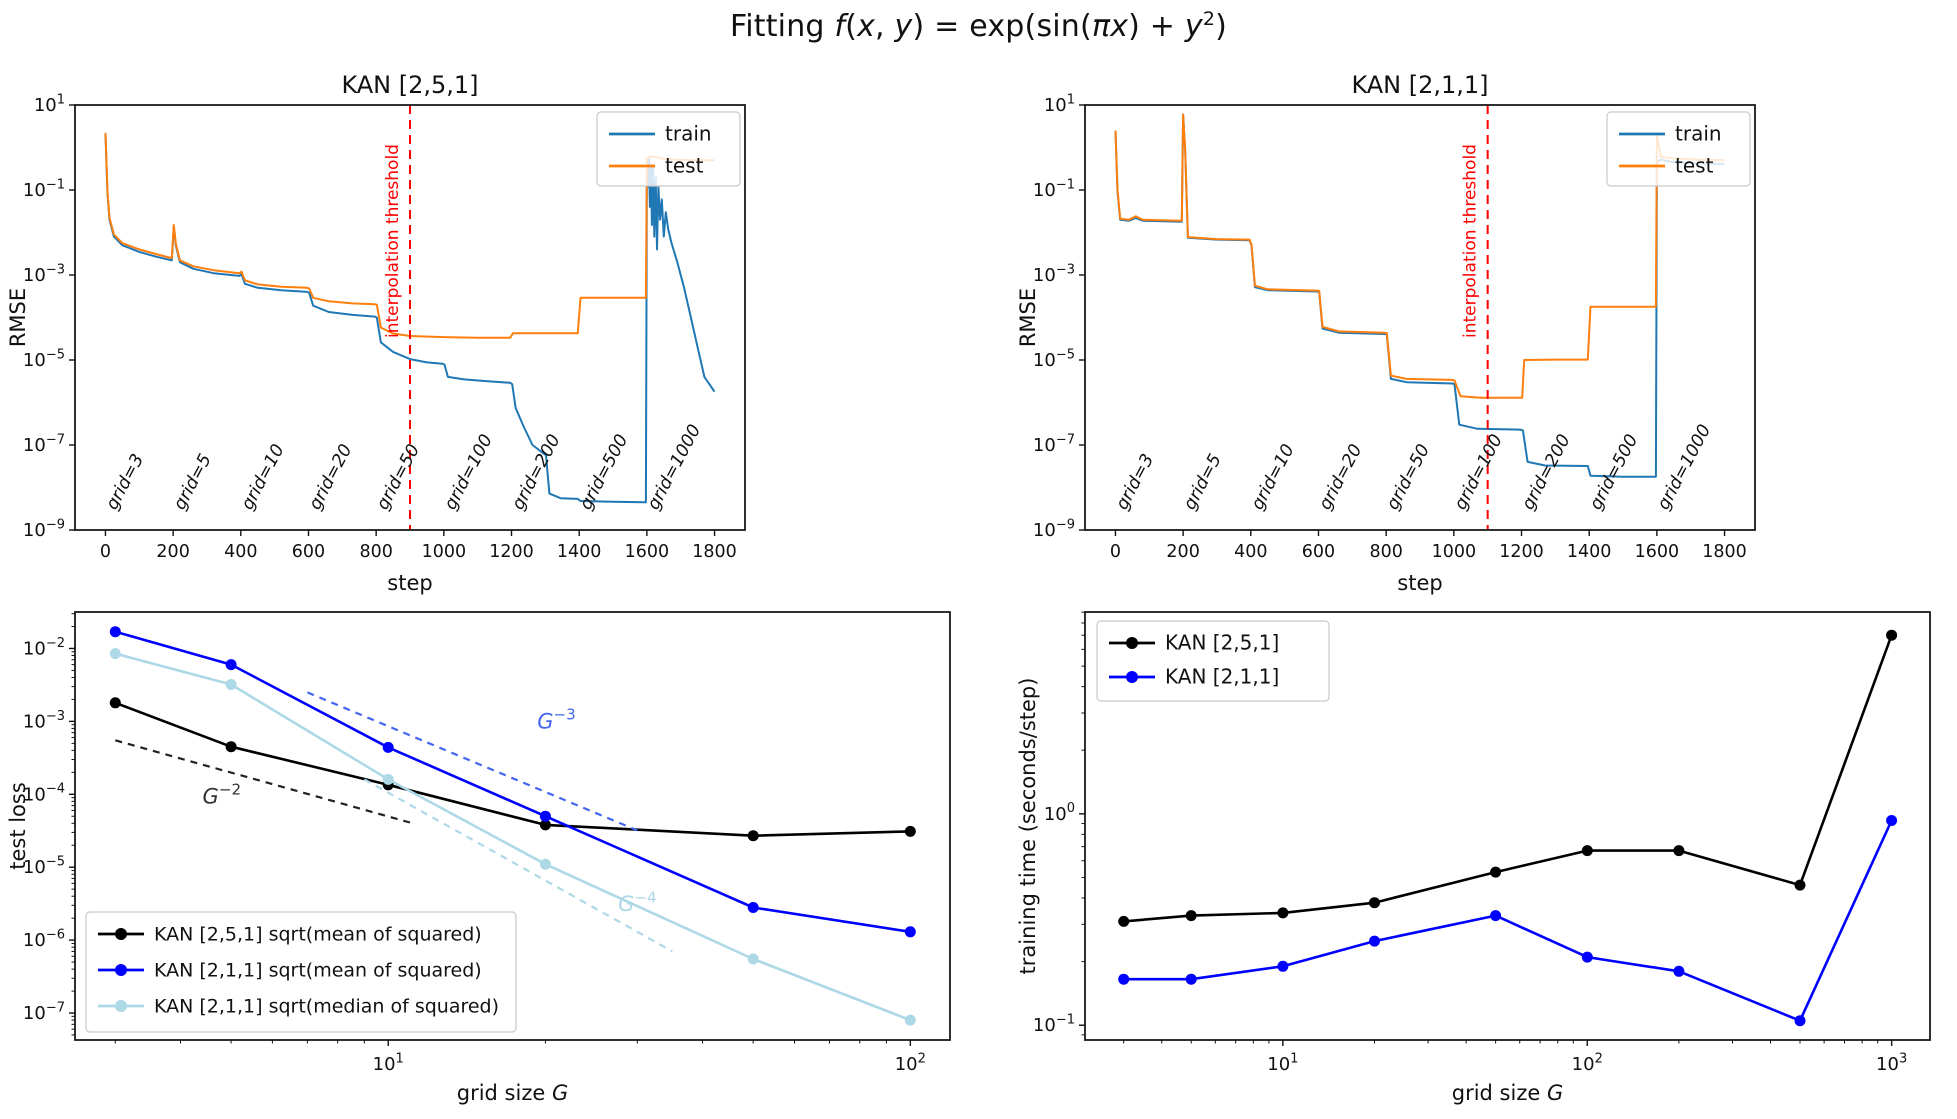  What do you see at coordinates (1028, 317) in the screenshot?
I see `y-axis-label: RMSE` at bounding box center [1028, 317].